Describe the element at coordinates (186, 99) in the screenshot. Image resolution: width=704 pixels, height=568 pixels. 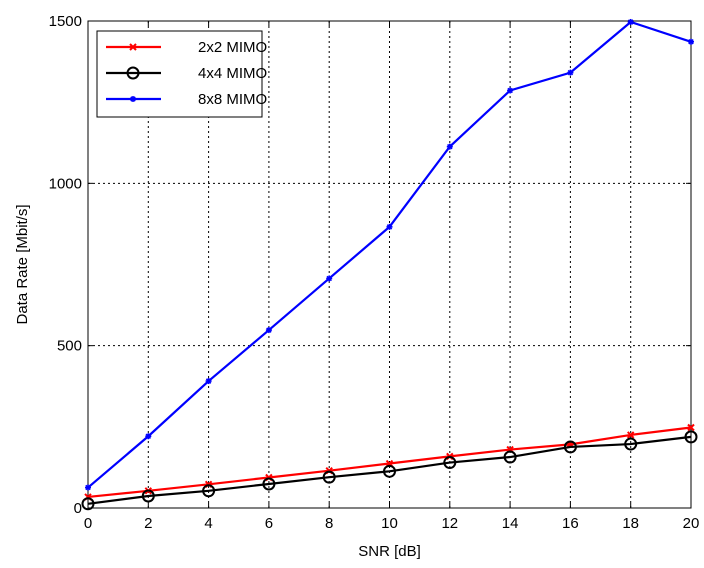
I see `legend-item: 8x8 MIMO` at that location.